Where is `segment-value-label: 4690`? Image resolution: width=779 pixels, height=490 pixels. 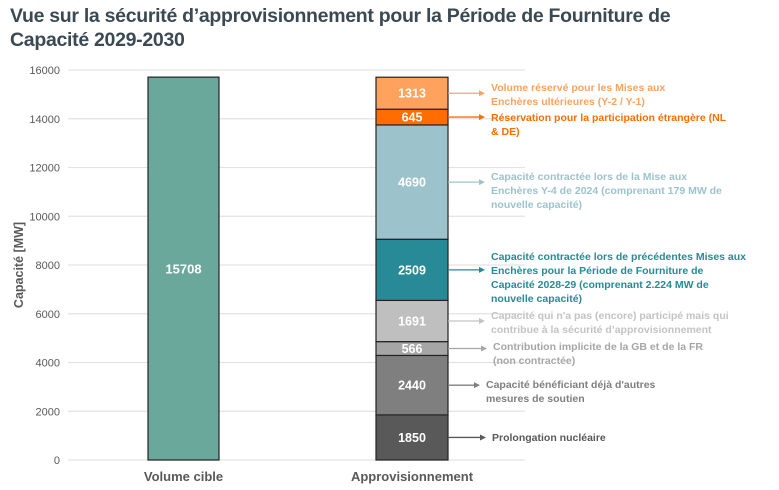
segment-value-label: 4690 is located at coordinates (412, 183).